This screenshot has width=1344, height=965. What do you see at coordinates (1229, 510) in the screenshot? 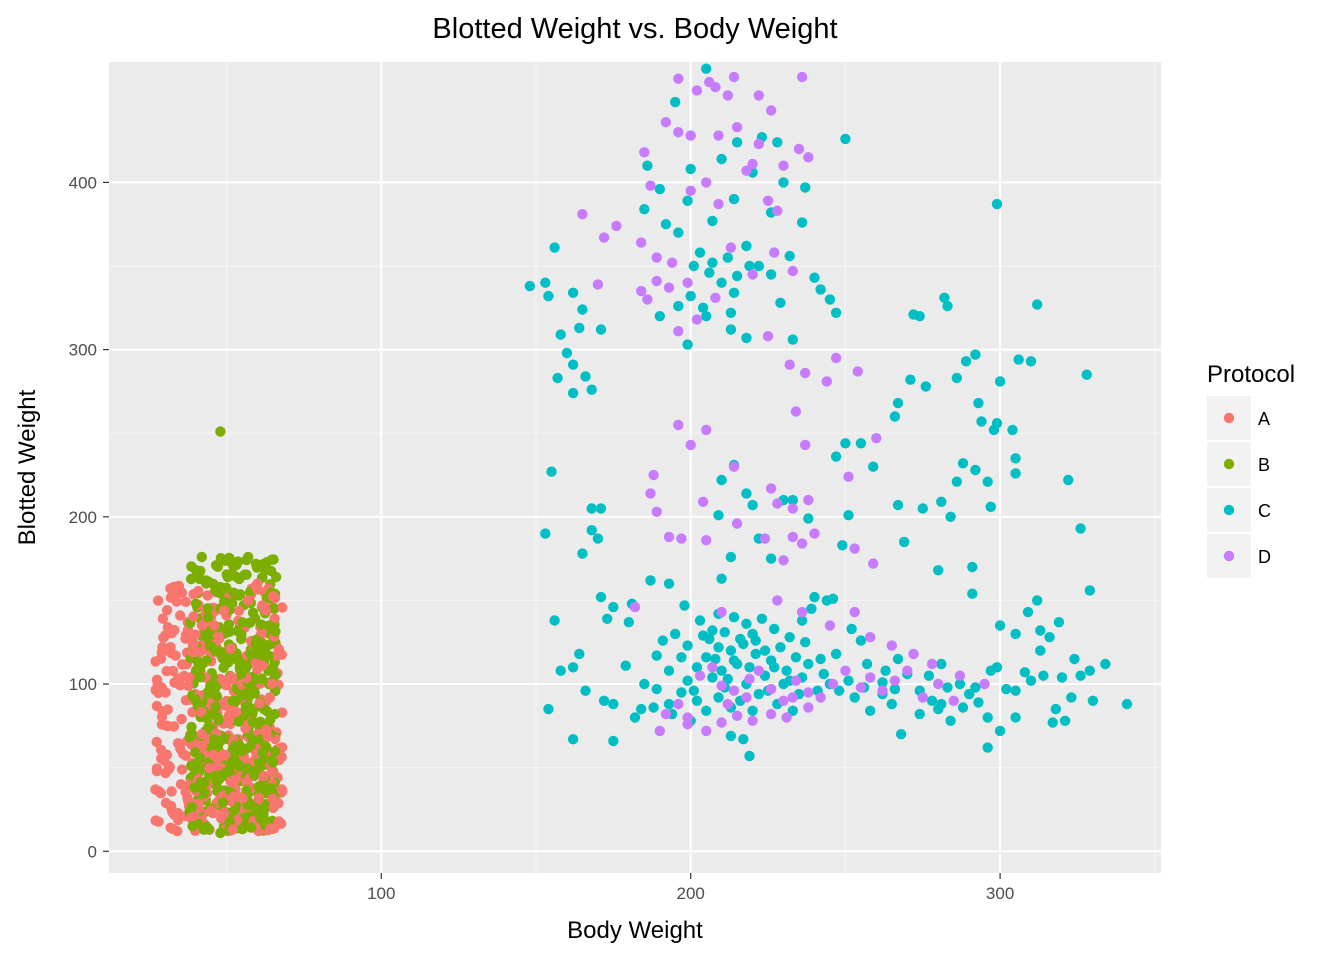
I see `legend-marker-c` at bounding box center [1229, 510].